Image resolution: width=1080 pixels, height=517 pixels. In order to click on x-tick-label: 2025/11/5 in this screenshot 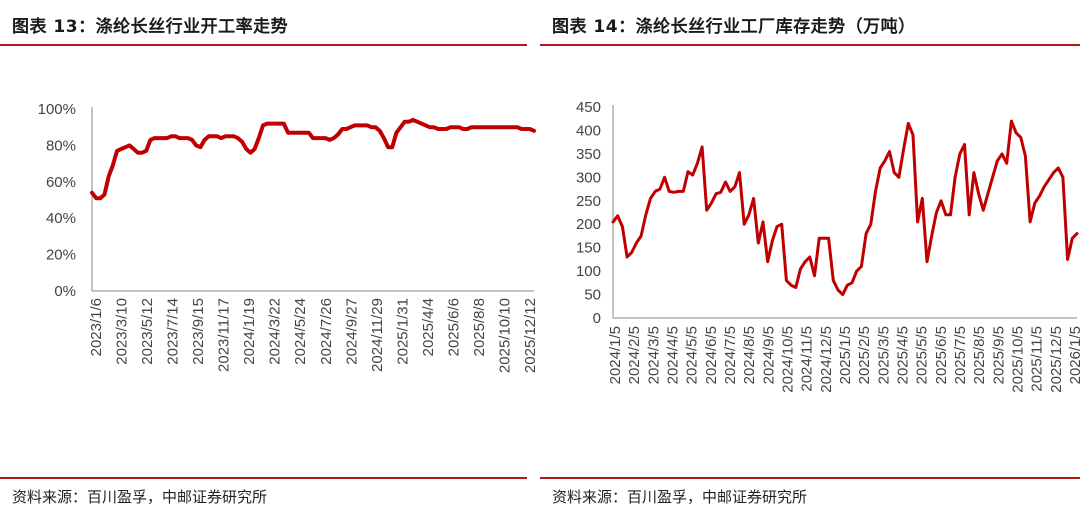, I will do `click(1037, 359)`.